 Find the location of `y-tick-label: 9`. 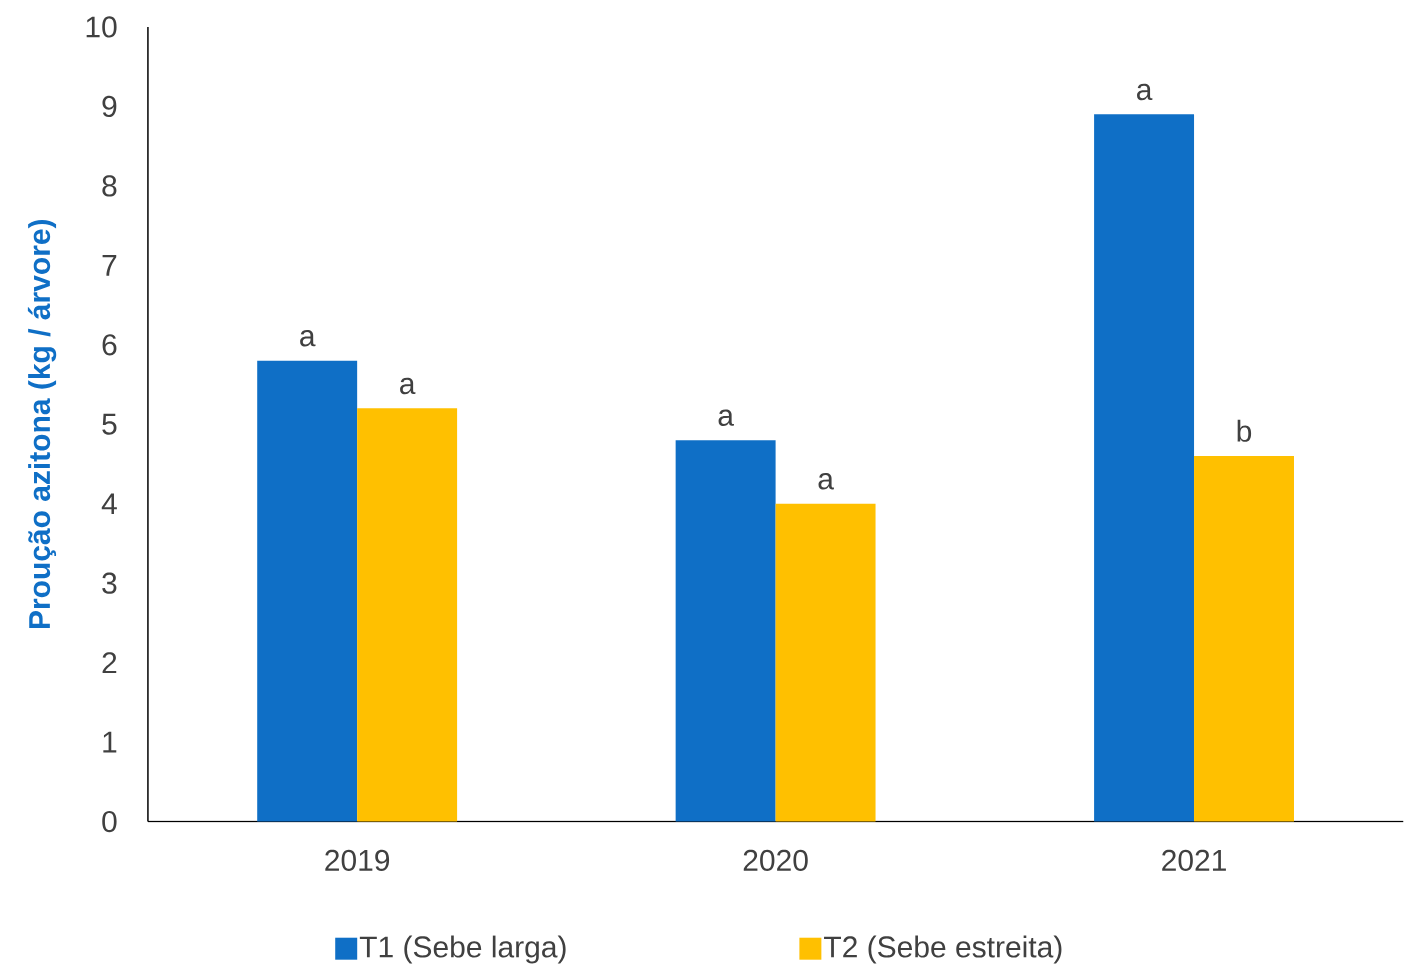

y-tick-label: 9 is located at coordinates (109, 106).